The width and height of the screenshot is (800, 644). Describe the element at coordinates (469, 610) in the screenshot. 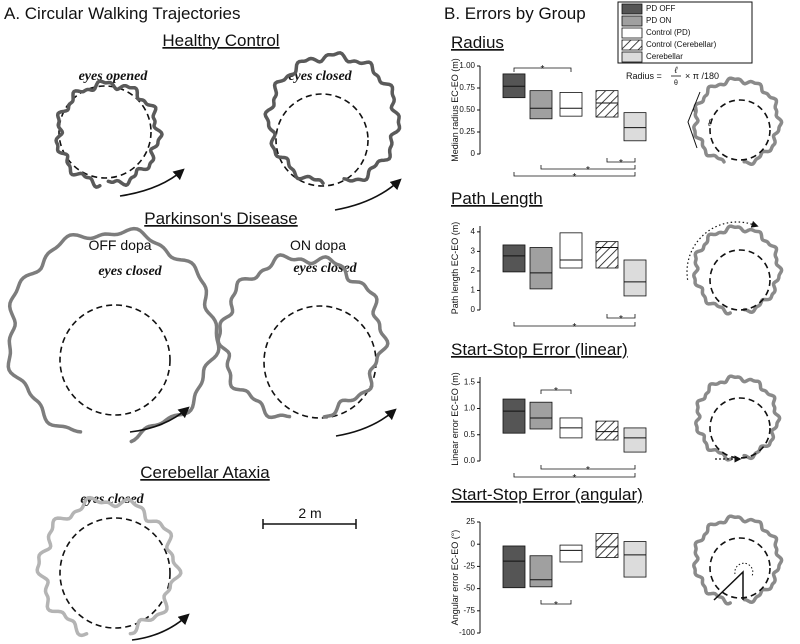

I see `y-tick-label: -75` at that location.